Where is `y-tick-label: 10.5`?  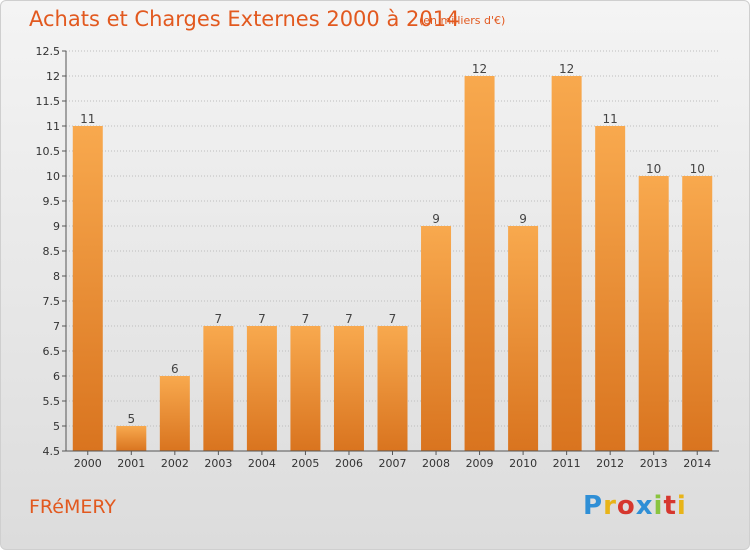
y-tick-label: 10.5 is located at coordinates (48, 151).